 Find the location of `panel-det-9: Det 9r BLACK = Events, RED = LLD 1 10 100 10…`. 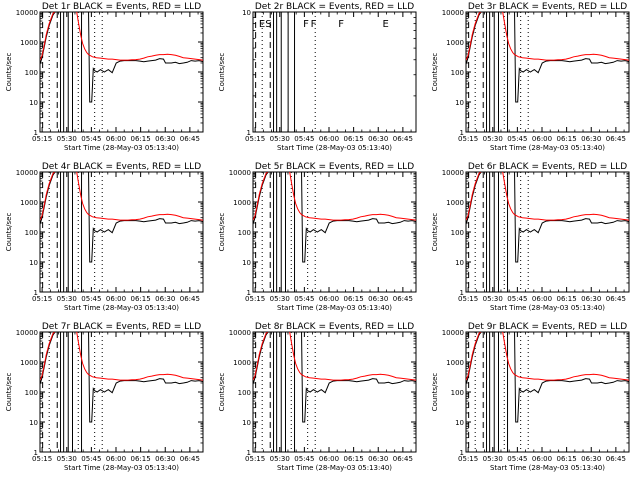

panel-det-9: Det 9r BLACK = Events, RED = LLD 1 10 100 10… is located at coordinates (530, 397).